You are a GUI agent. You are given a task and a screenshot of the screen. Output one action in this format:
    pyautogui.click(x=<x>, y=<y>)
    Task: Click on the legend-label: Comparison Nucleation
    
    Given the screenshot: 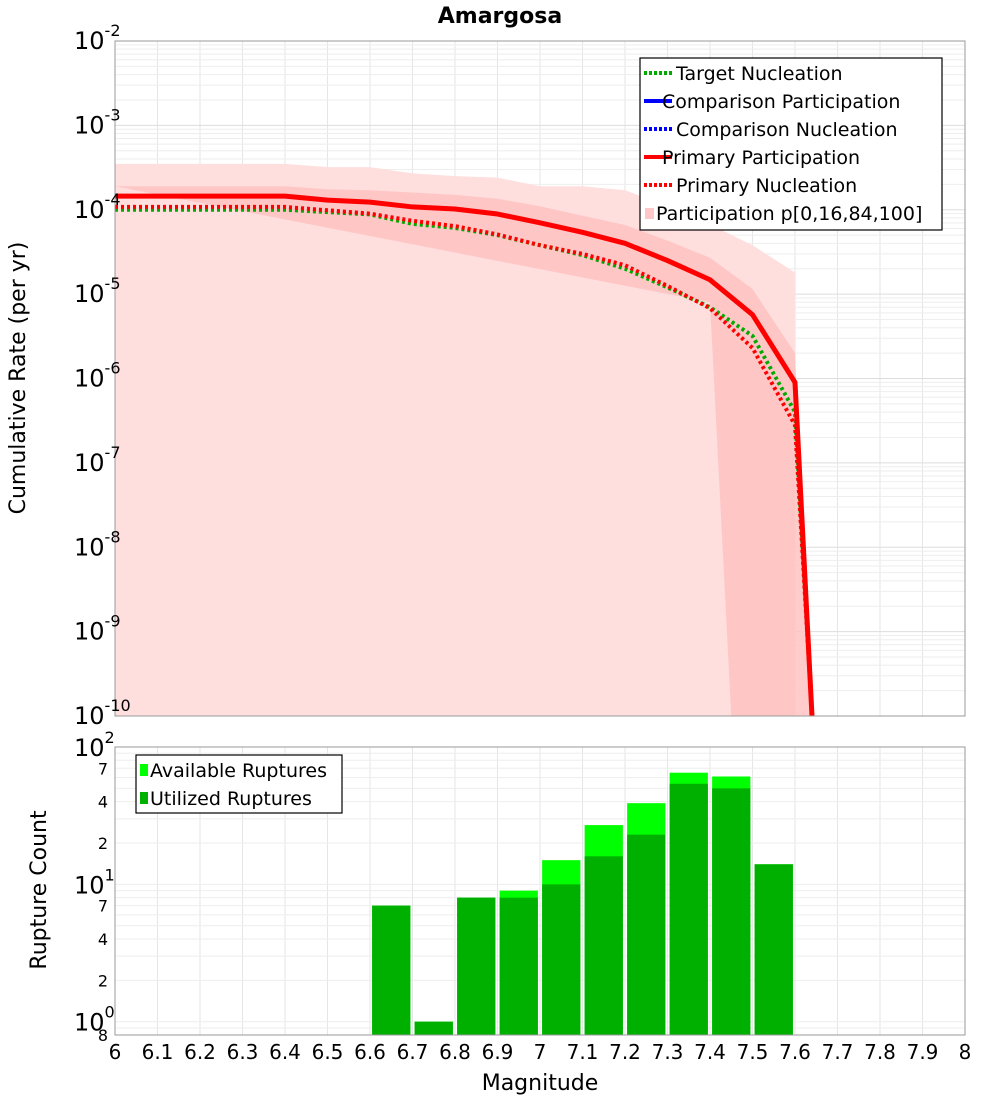 What is the action you would take?
    pyautogui.click(x=787, y=130)
    